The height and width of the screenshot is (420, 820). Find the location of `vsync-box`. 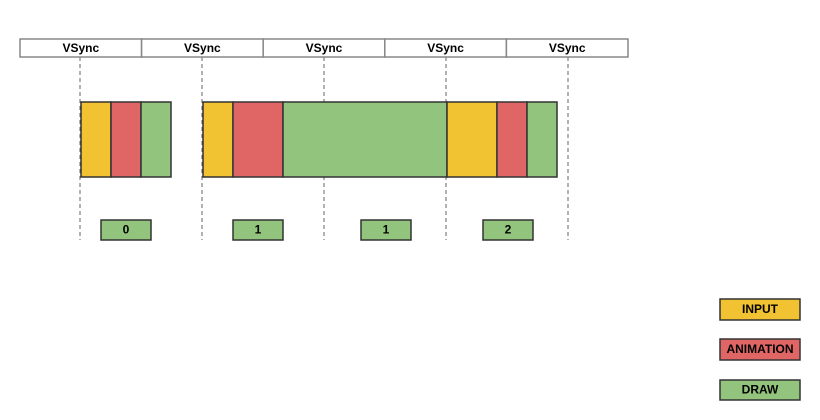

vsync-box is located at coordinates (567, 48).